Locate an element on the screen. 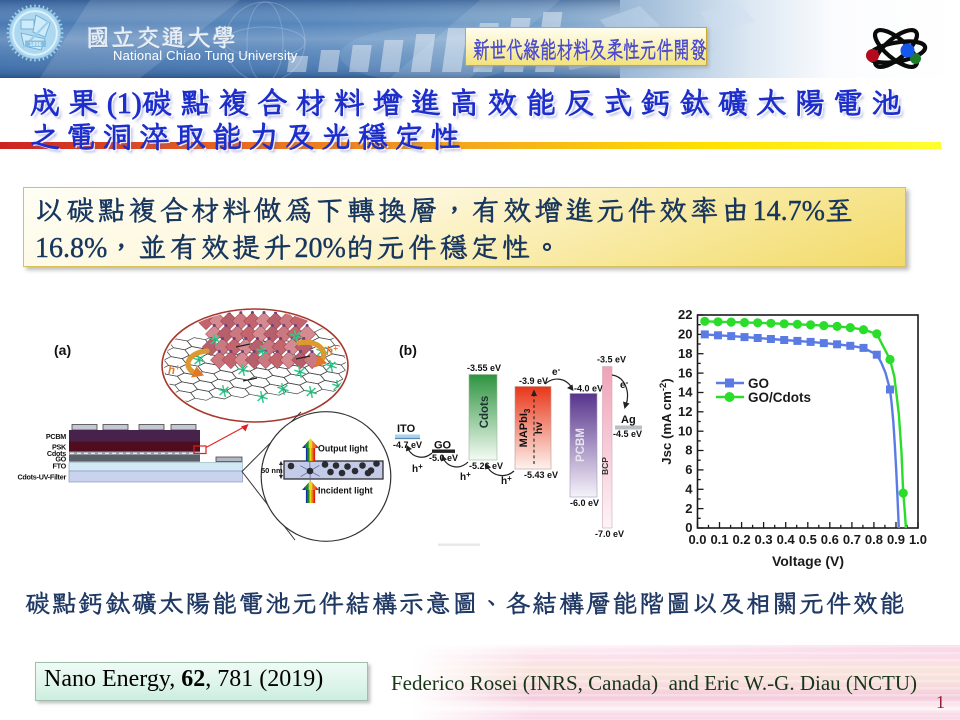 This screenshot has width=960, height=720. svg-text: 0 is located at coordinates (688, 527).